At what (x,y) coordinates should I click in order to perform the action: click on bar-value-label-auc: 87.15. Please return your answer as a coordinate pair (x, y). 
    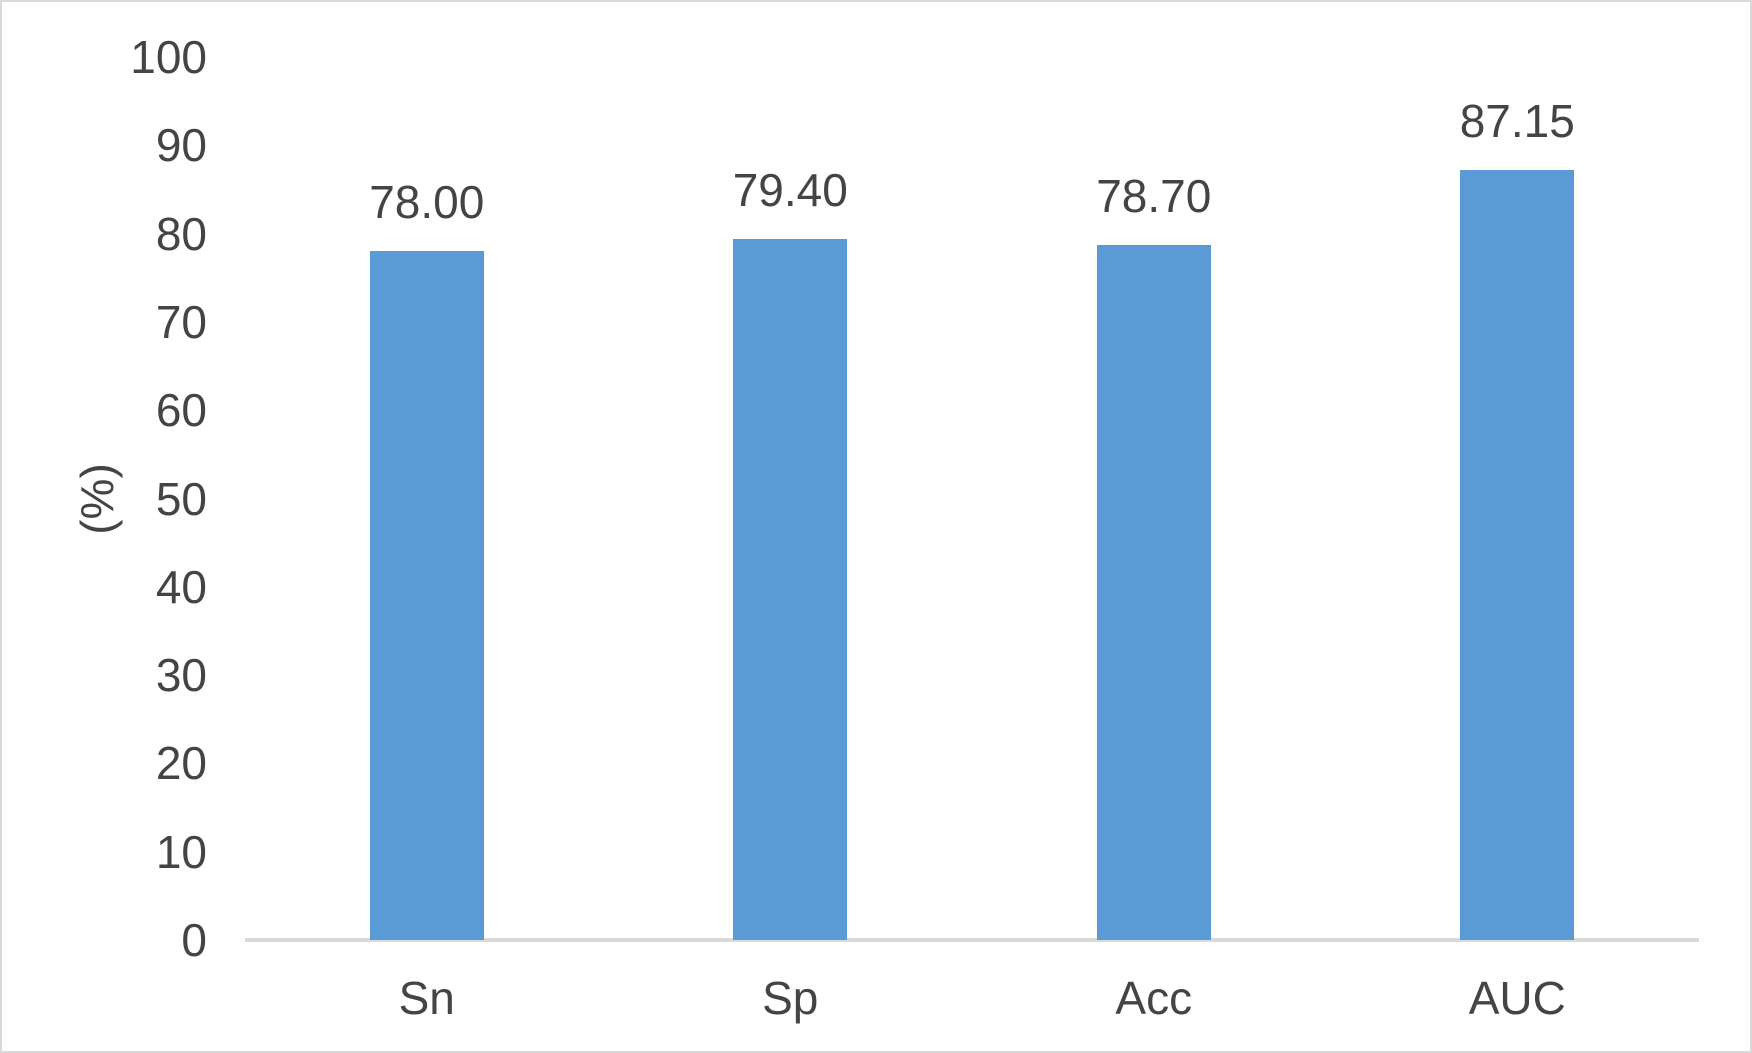
    Looking at the image, I should click on (1517, 121).